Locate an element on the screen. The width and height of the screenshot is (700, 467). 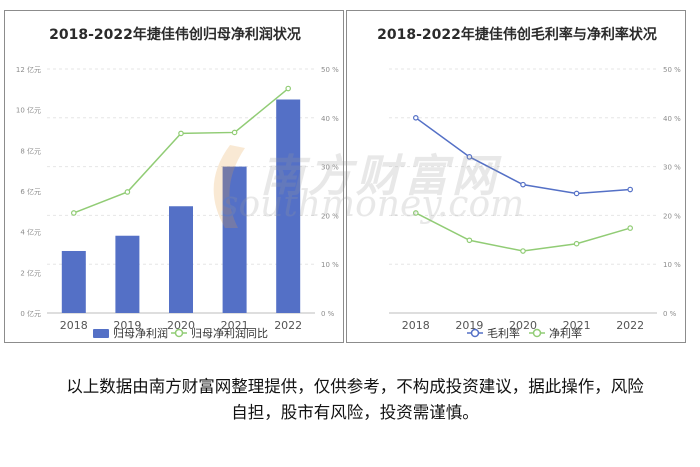
legend-label-net-margin: 净利率 is located at coordinates (565, 333).